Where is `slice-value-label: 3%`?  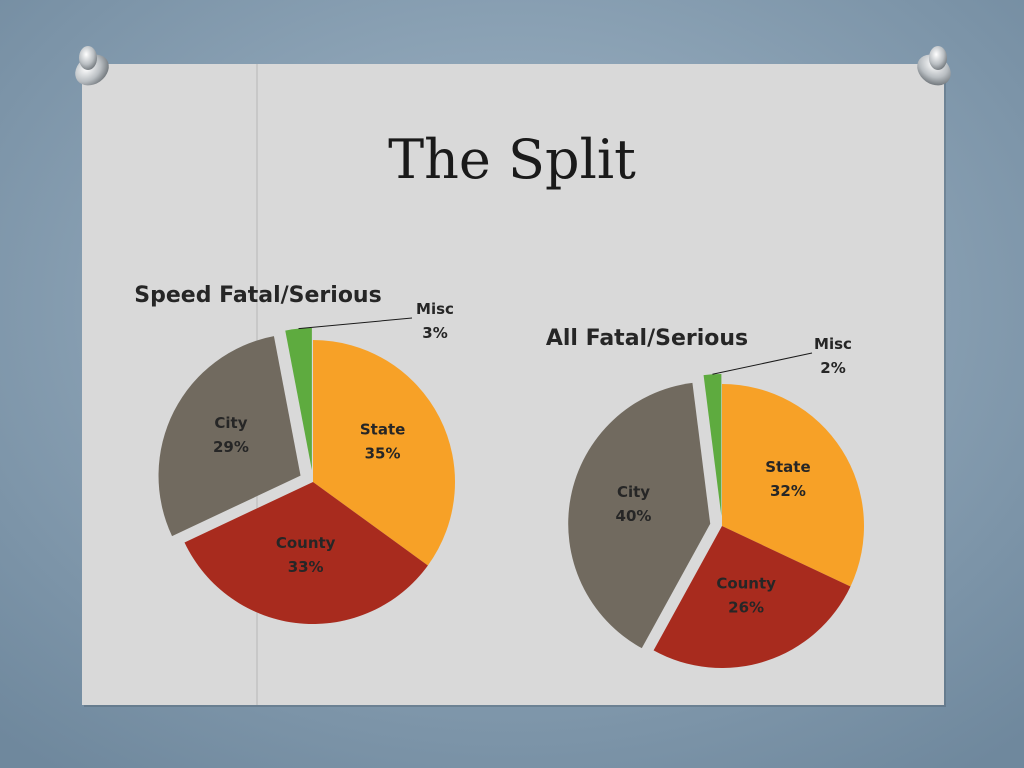
slice-value-label: 3% is located at coordinates (434, 333).